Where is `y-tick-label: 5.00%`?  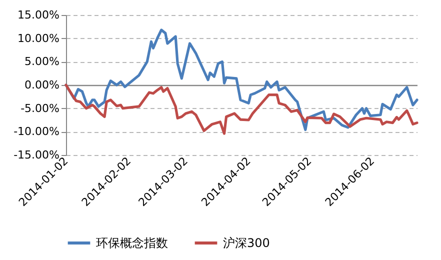
y-tick-label: 5.00% is located at coordinates (42, 61).